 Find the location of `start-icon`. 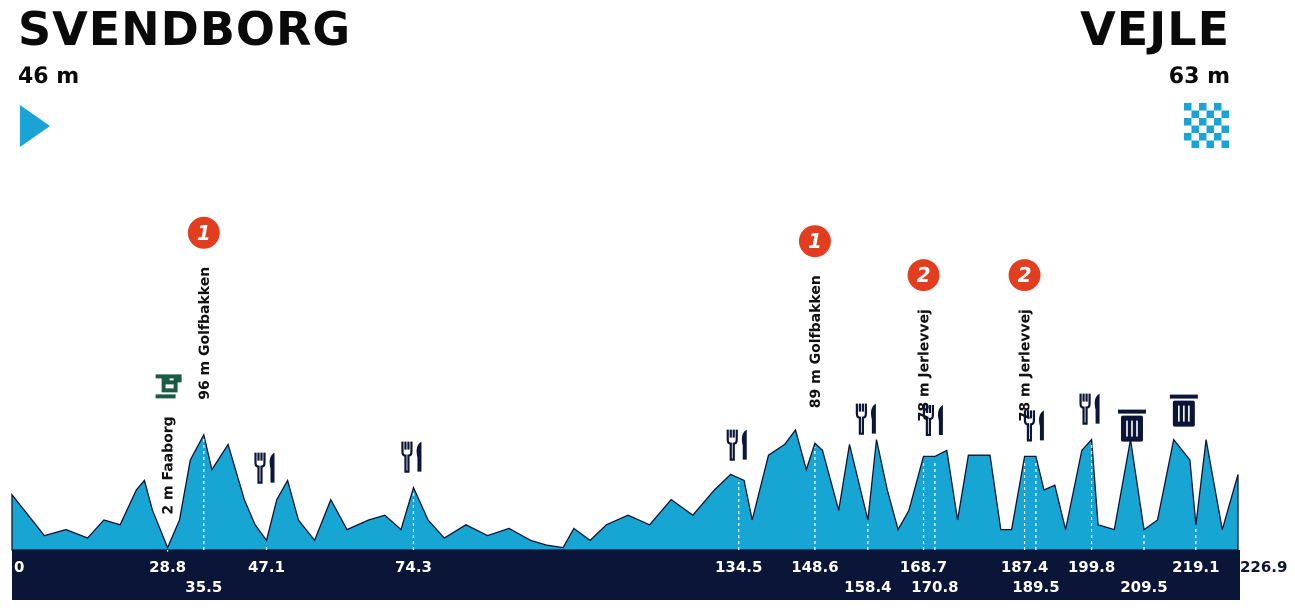

start-icon is located at coordinates (35, 126).